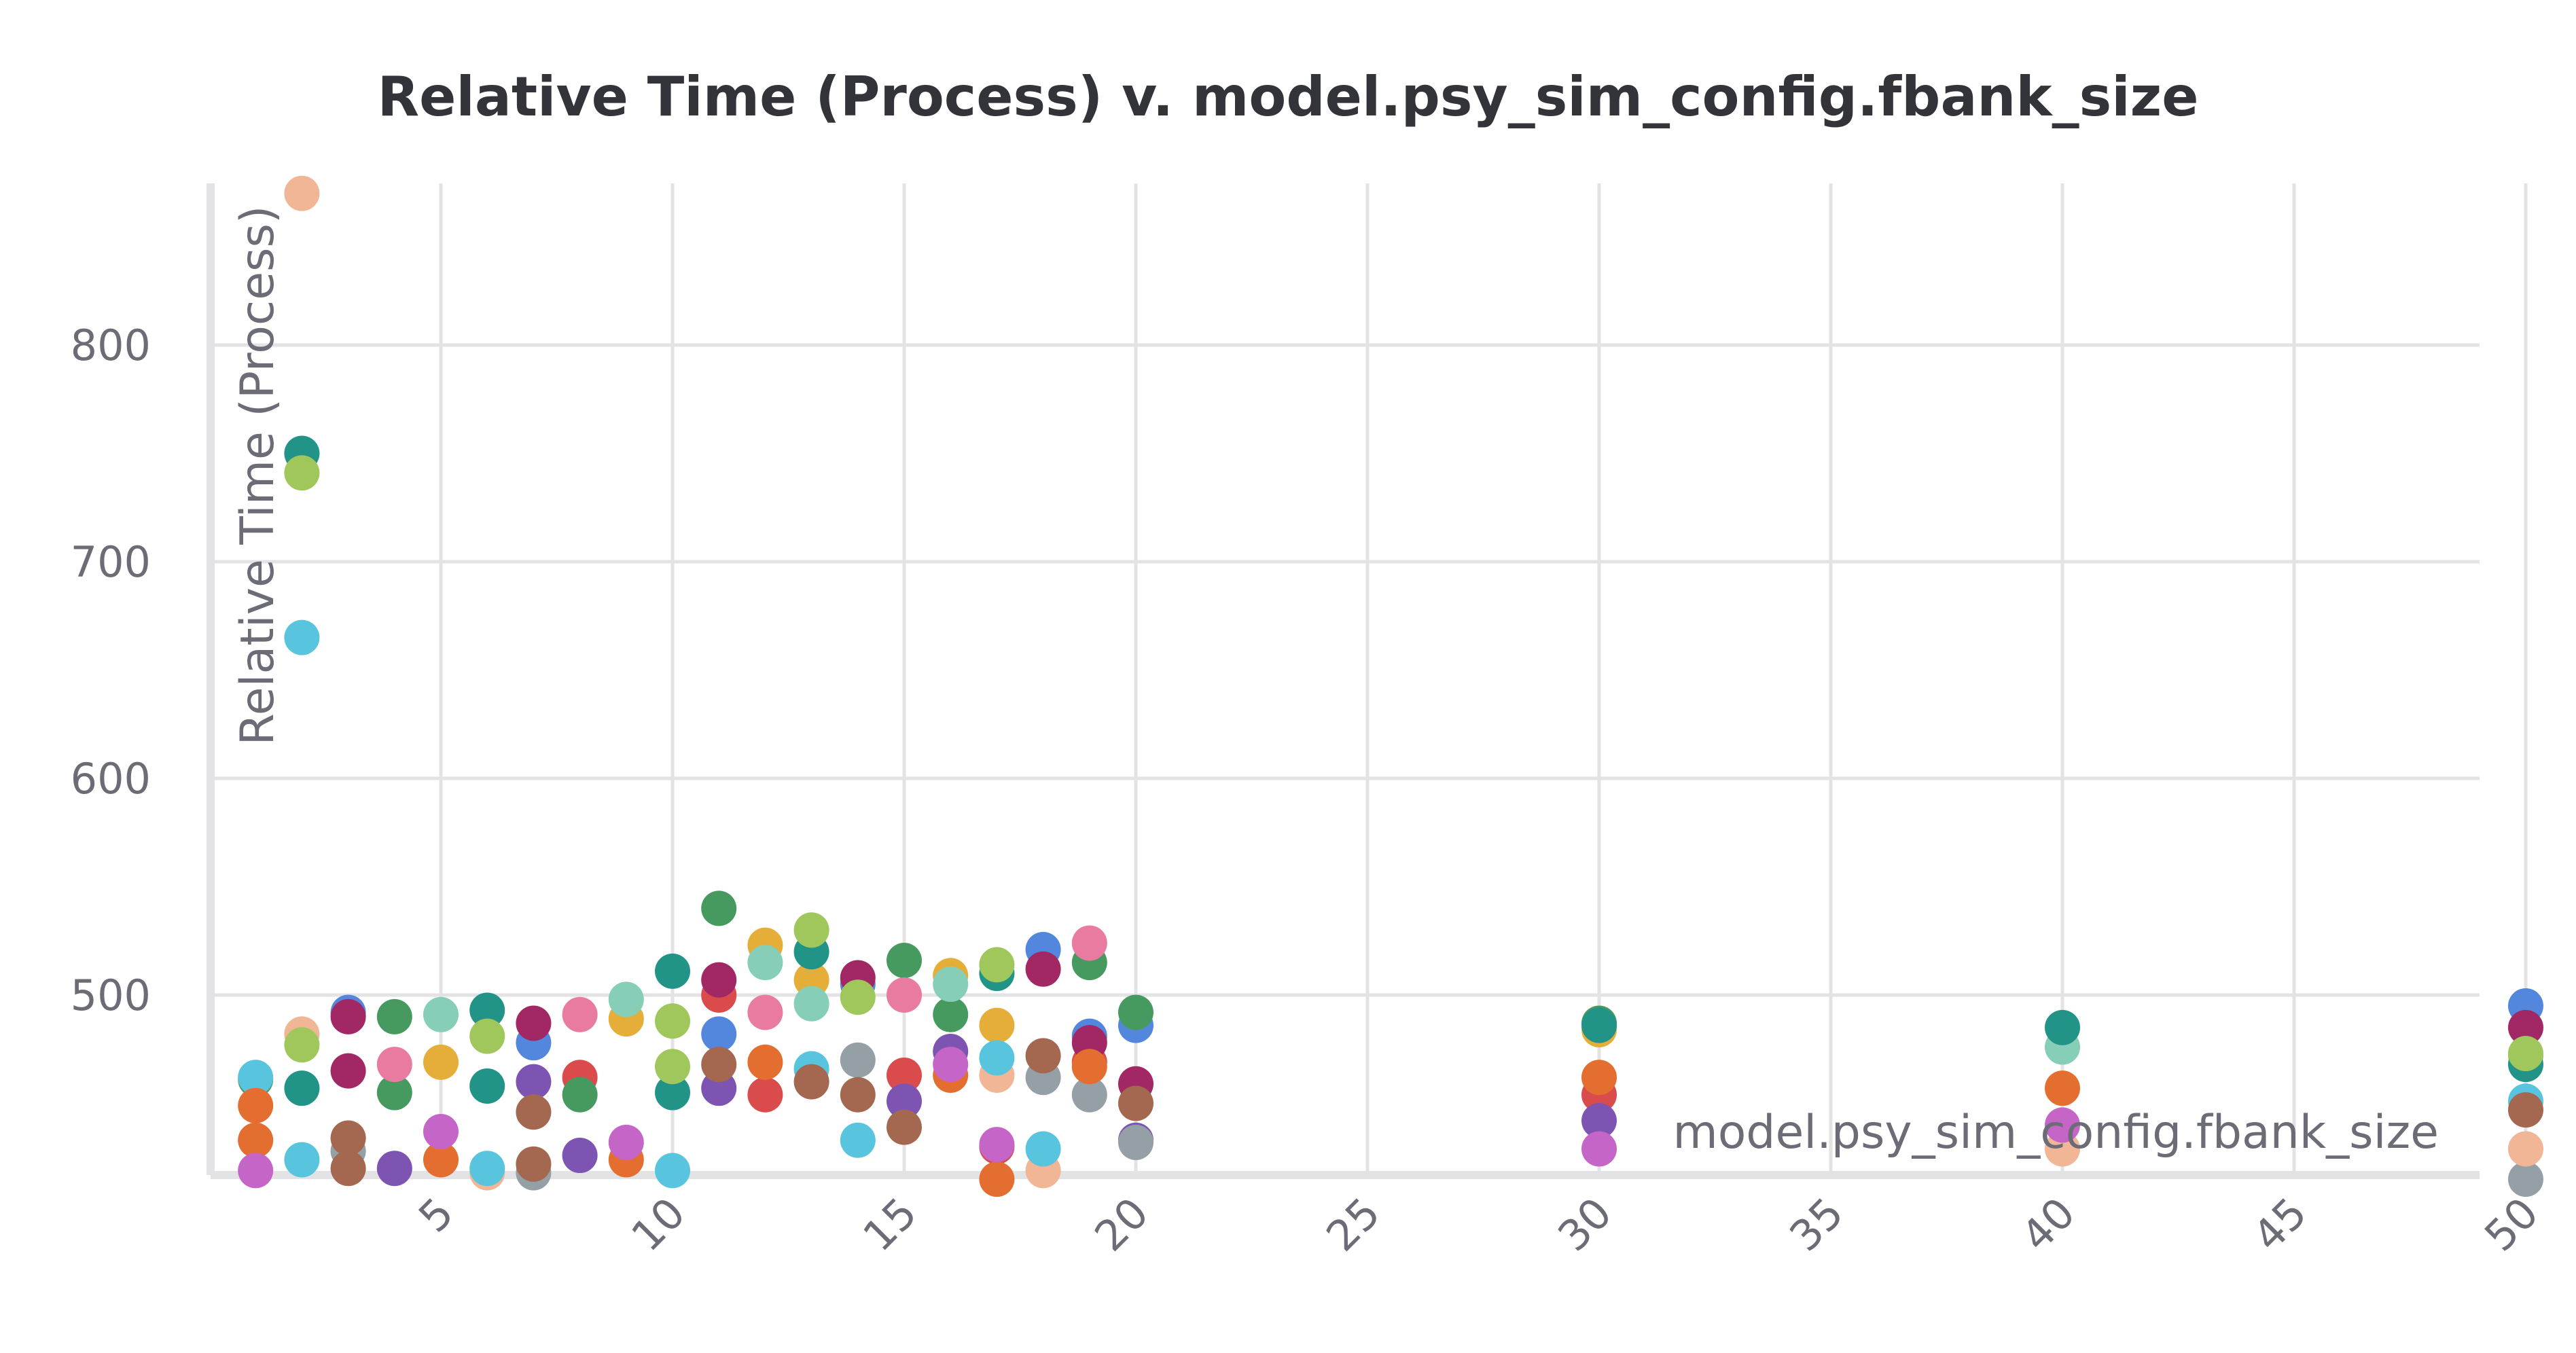  Describe the element at coordinates (2511, 1224) in the screenshot. I see `x-tick-label-50: 50` at that location.